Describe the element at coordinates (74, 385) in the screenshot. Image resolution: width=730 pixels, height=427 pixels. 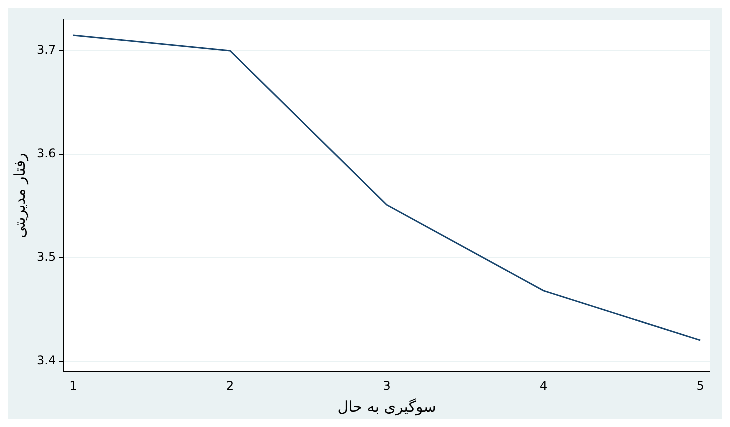
I see `x-tick-label: 1` at that location.